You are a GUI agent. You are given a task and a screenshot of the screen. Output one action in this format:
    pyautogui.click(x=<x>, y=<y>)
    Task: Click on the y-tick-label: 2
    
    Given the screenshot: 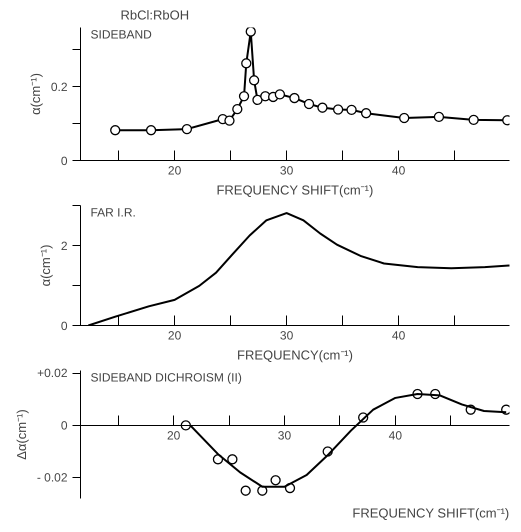 What is the action you would take?
    pyautogui.click(x=64, y=246)
    